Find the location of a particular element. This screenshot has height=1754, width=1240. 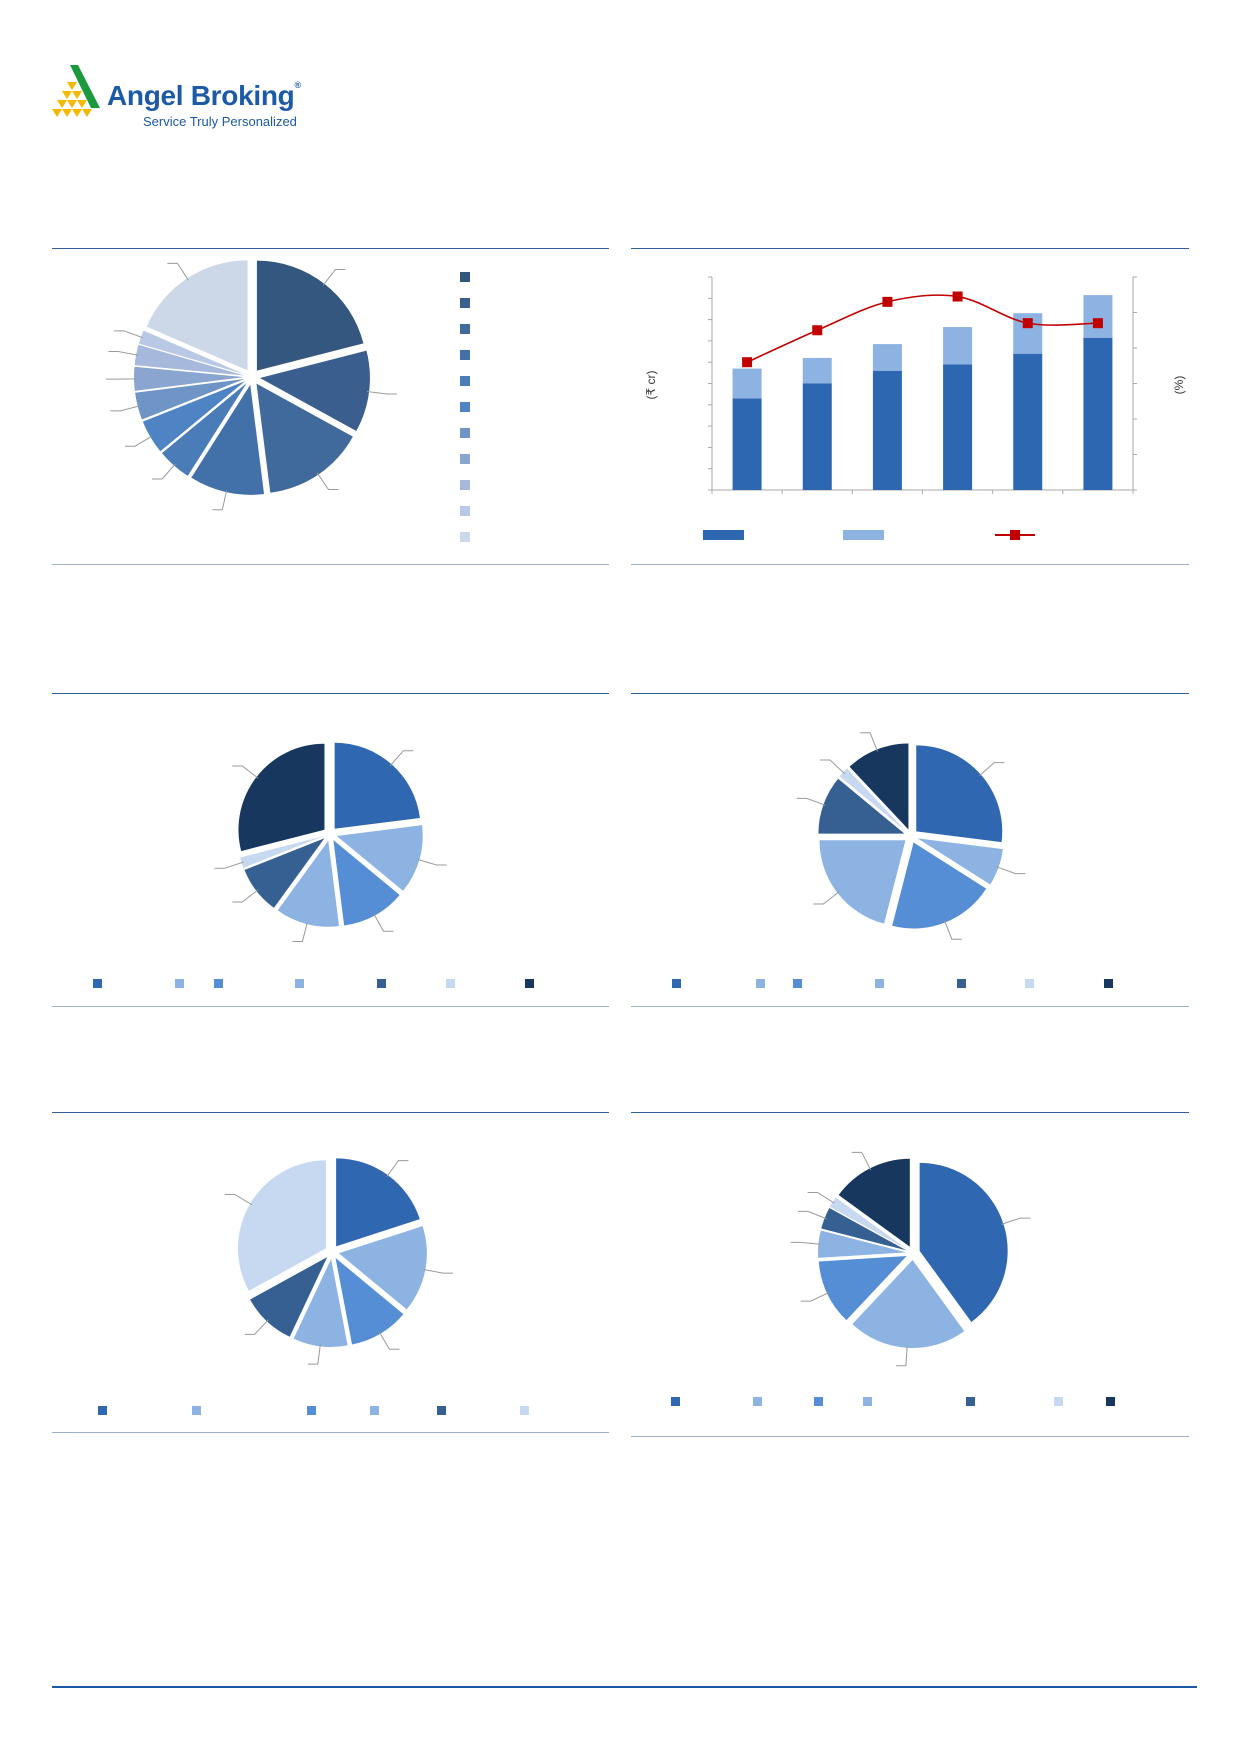

logo-mark-icon is located at coordinates (76, 91).